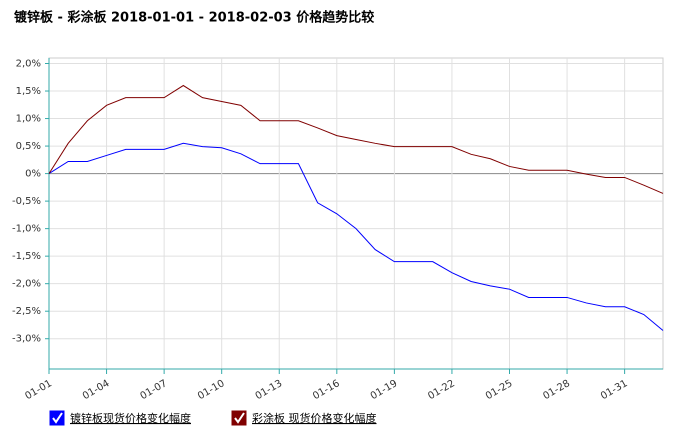  What do you see at coordinates (28, 64) in the screenshot?
I see `y-tick-label: 2,0%` at bounding box center [28, 64].